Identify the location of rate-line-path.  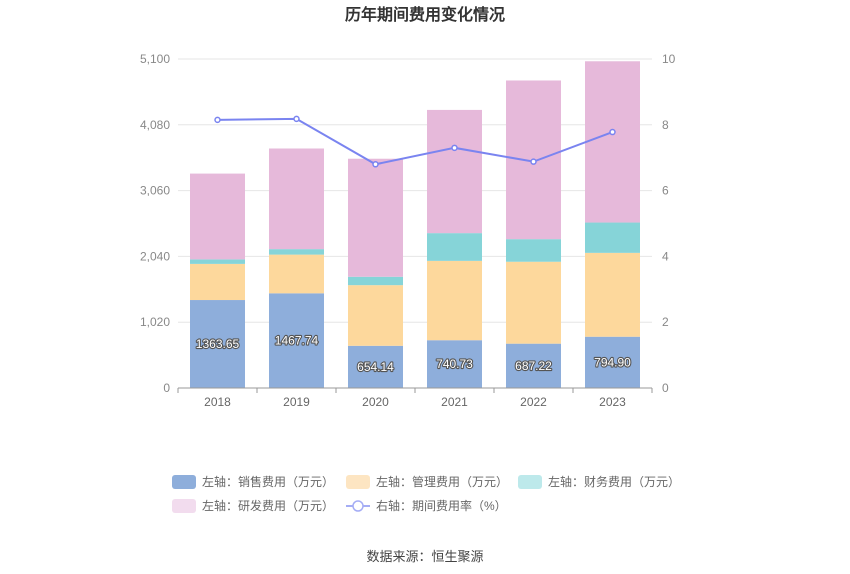
(415, 141).